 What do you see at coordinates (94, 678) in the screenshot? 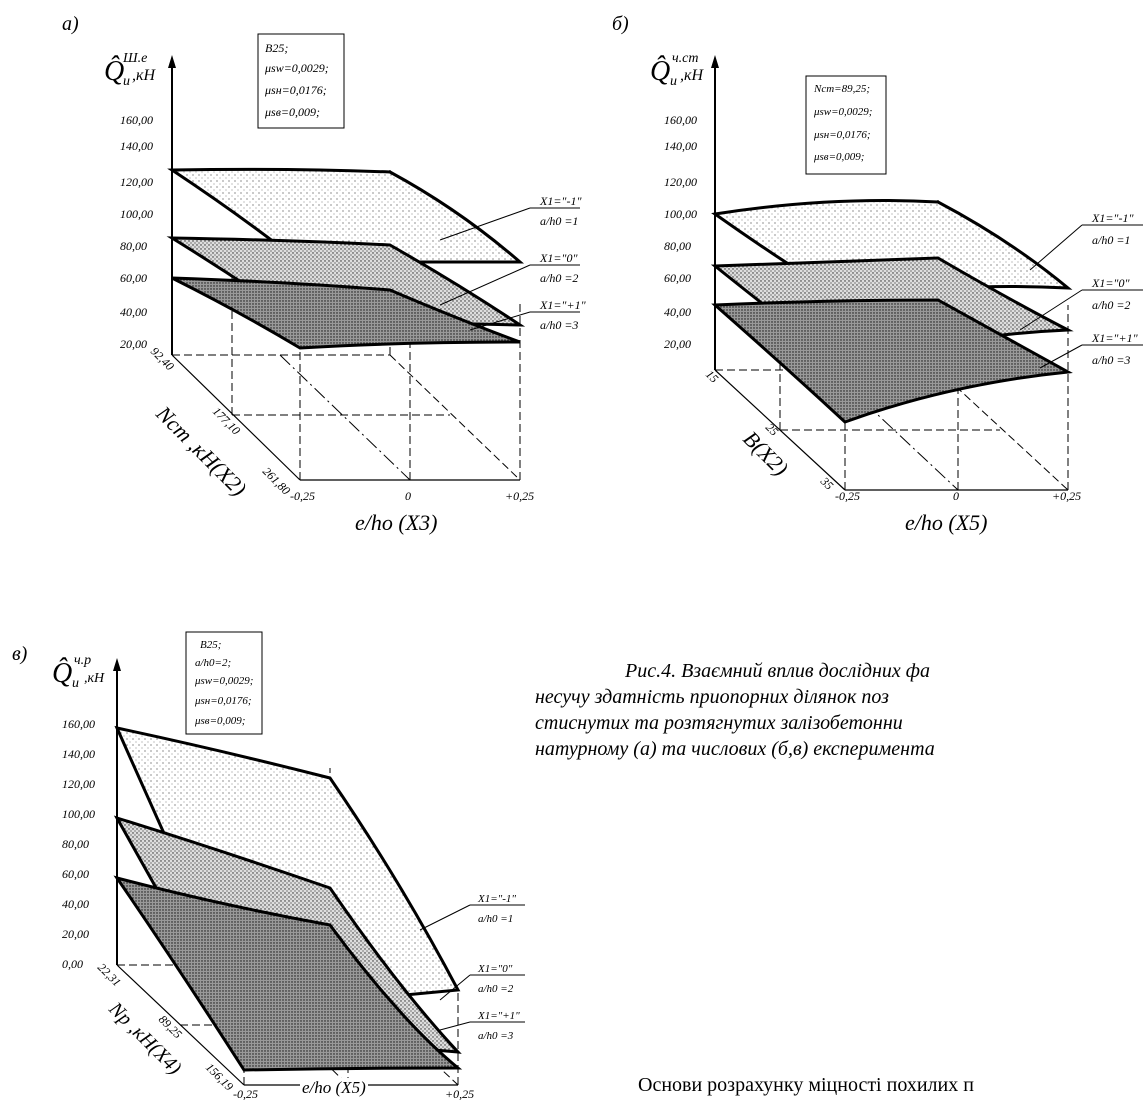
I see `panel-c-y-unit: ,кН` at bounding box center [94, 678].